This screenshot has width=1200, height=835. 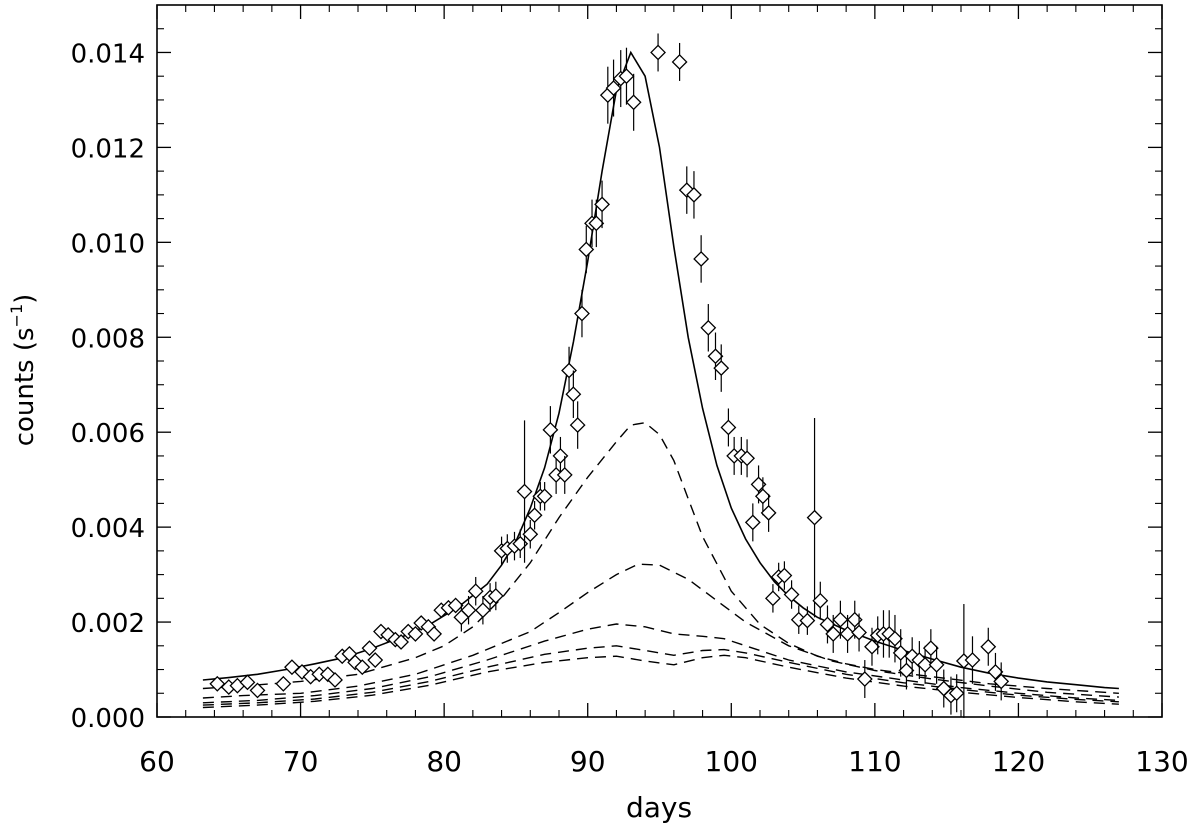 What do you see at coordinates (874, 761) in the screenshot?
I see `x-tick-label: 110` at bounding box center [874, 761].